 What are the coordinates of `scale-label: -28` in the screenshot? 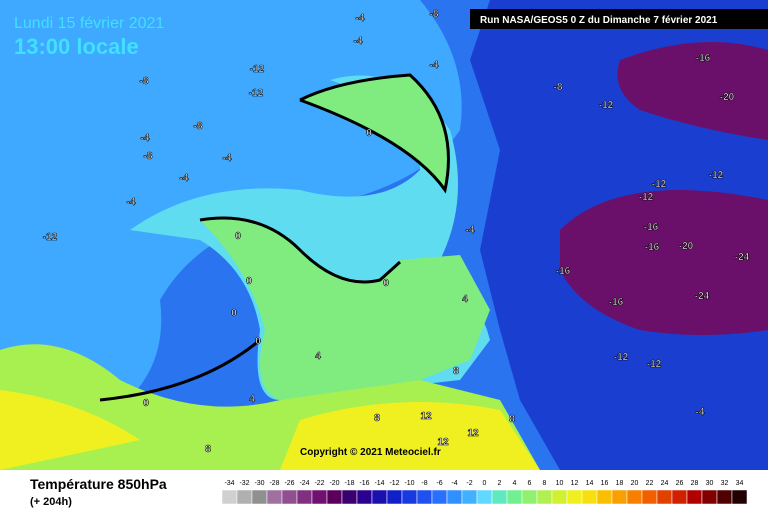 It's located at (274, 483).